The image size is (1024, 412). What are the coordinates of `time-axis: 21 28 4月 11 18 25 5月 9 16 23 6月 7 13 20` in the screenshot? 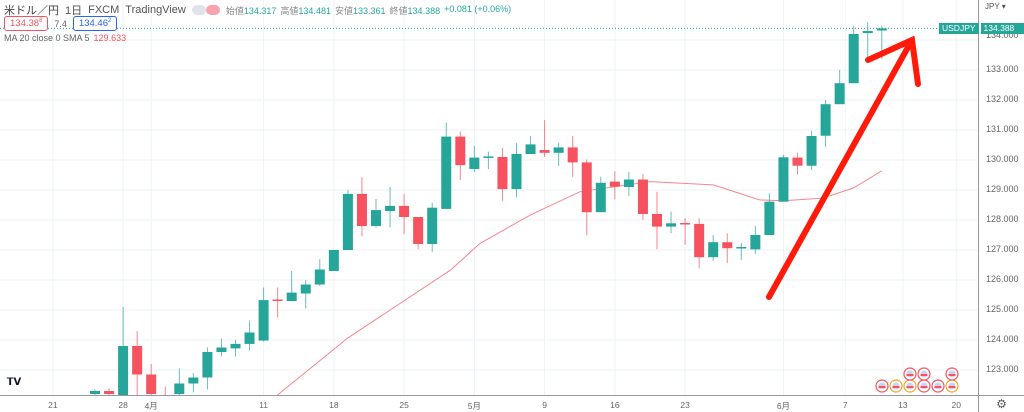 It's located at (489, 403).